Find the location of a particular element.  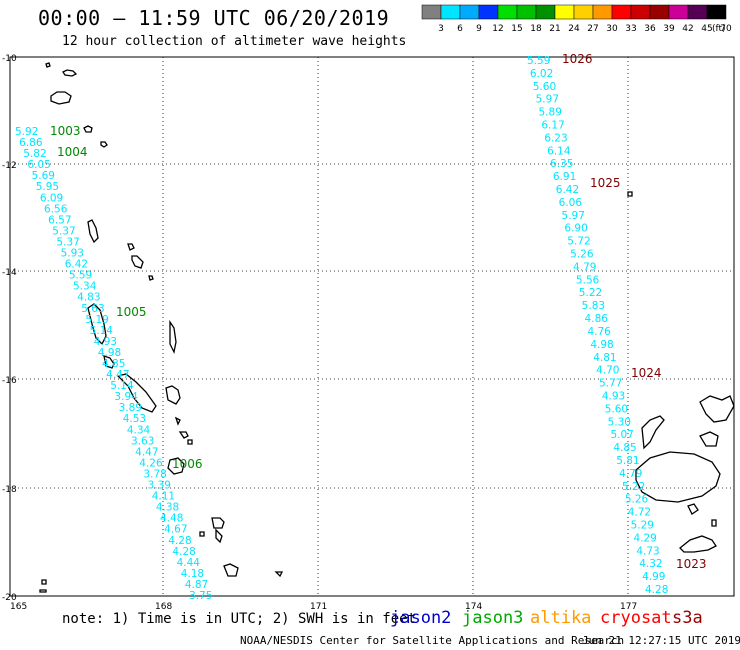

colorbar-tick-label: 3 is located at coordinates (441, 29).